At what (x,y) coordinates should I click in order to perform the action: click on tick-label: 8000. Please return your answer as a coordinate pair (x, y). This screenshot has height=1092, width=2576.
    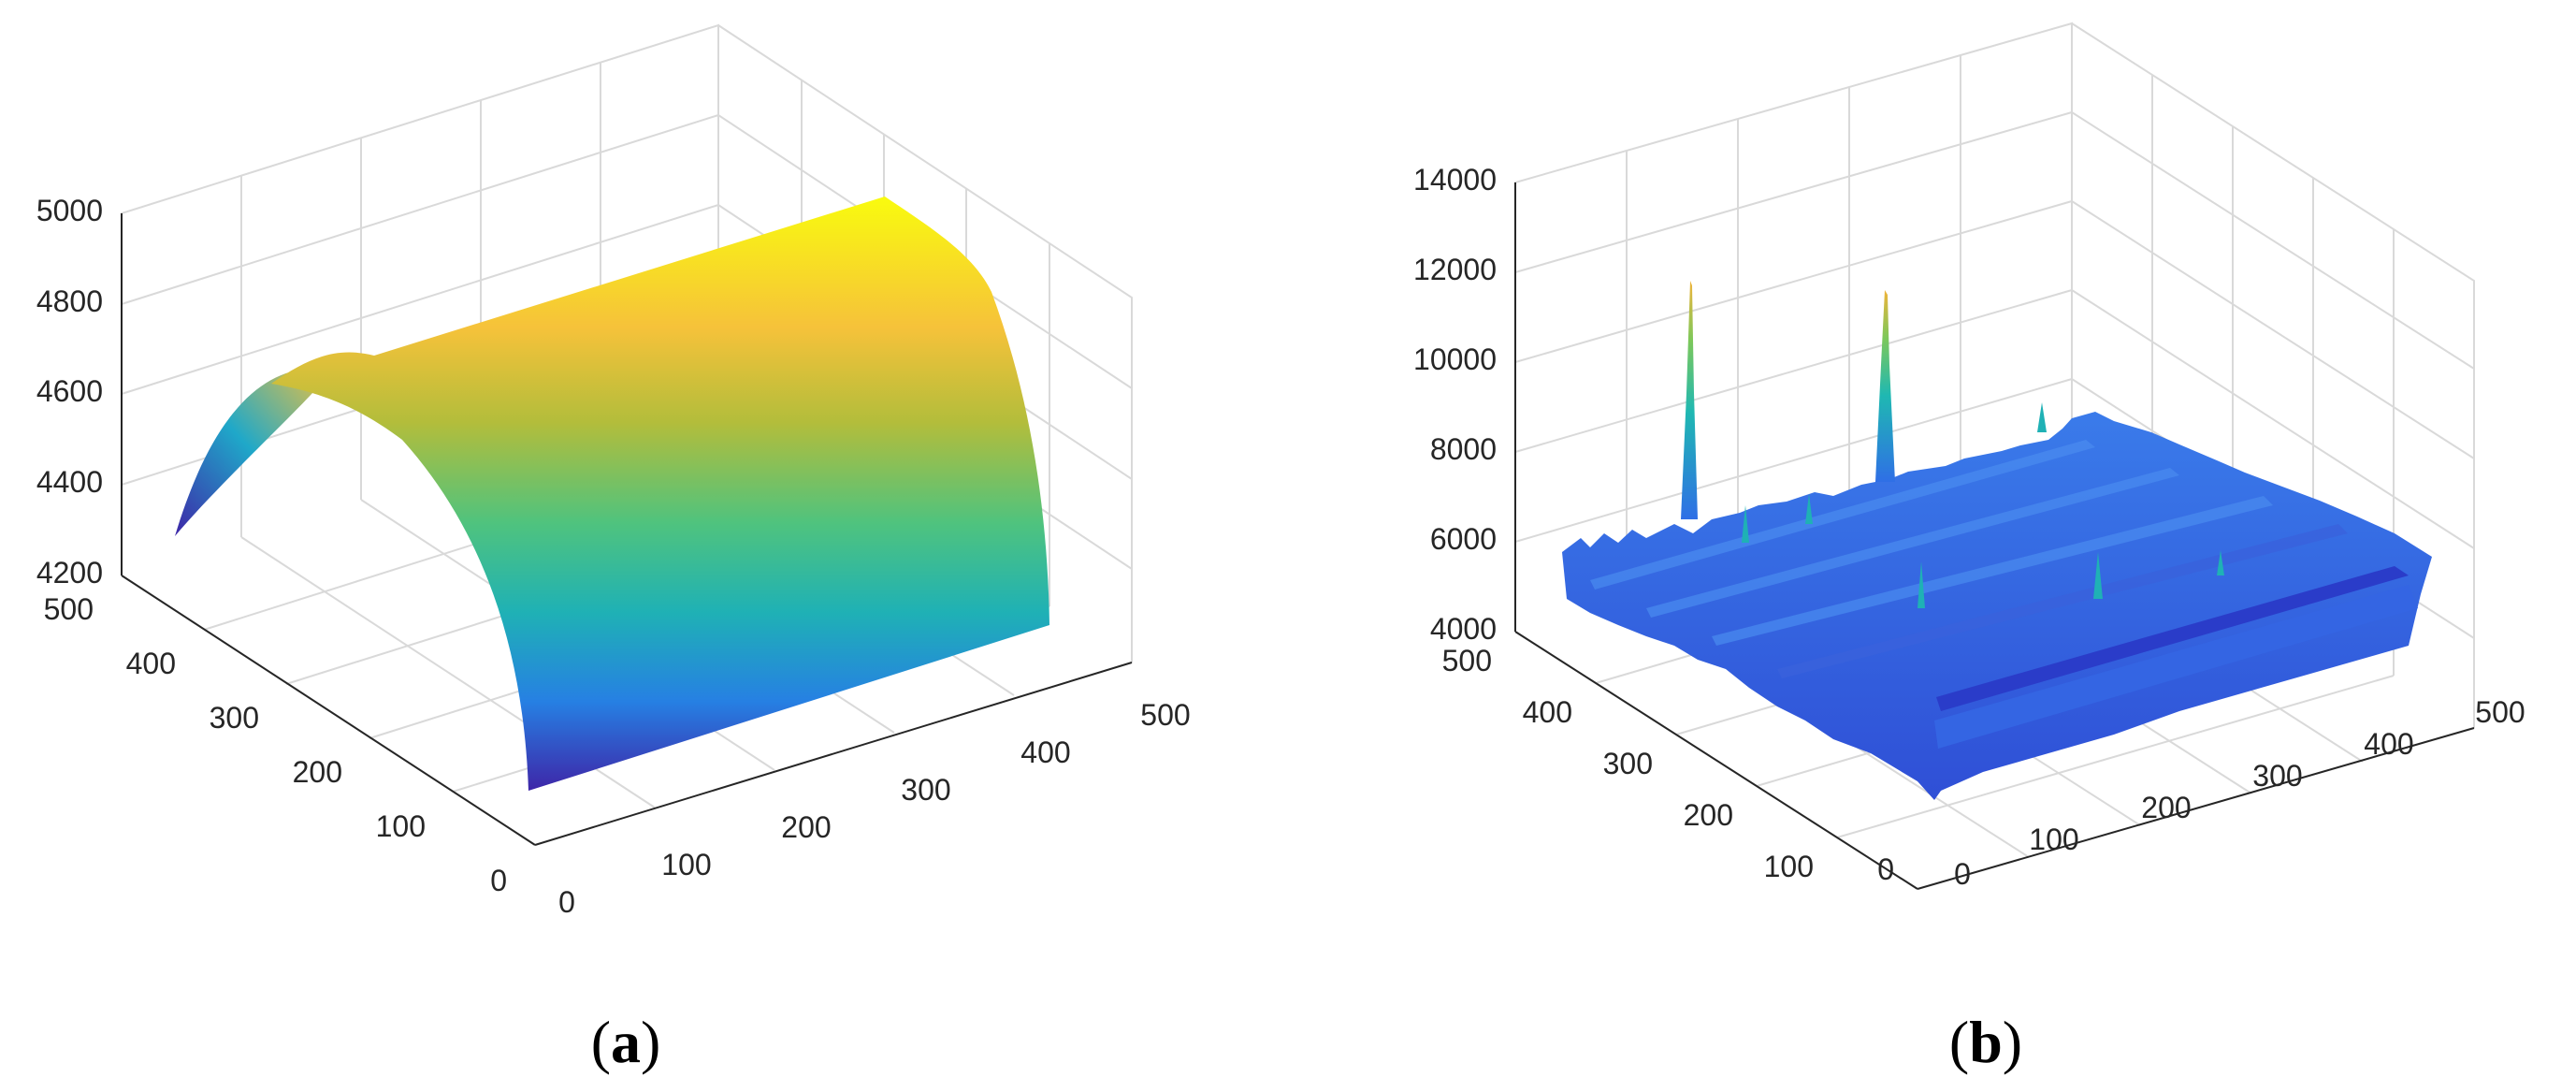
    Looking at the image, I should click on (1463, 449).